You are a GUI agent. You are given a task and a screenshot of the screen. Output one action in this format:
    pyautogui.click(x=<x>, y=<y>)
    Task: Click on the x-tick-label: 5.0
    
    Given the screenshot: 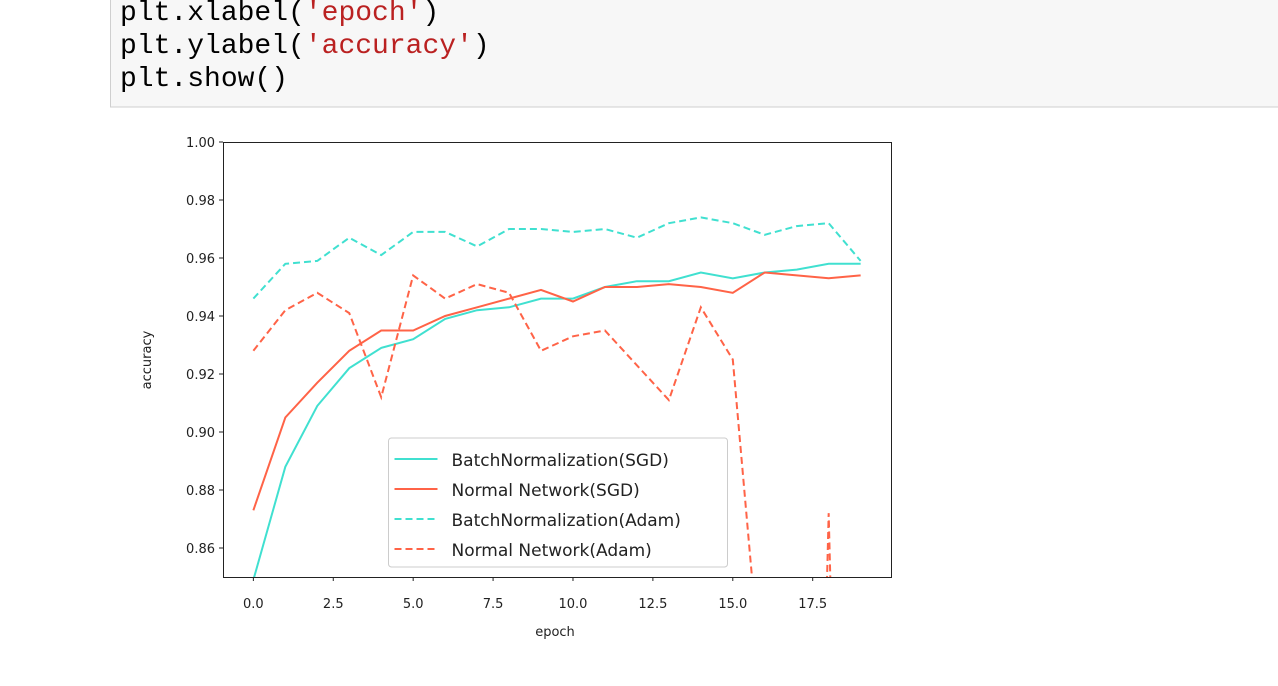 What is the action you would take?
    pyautogui.click(x=413, y=604)
    